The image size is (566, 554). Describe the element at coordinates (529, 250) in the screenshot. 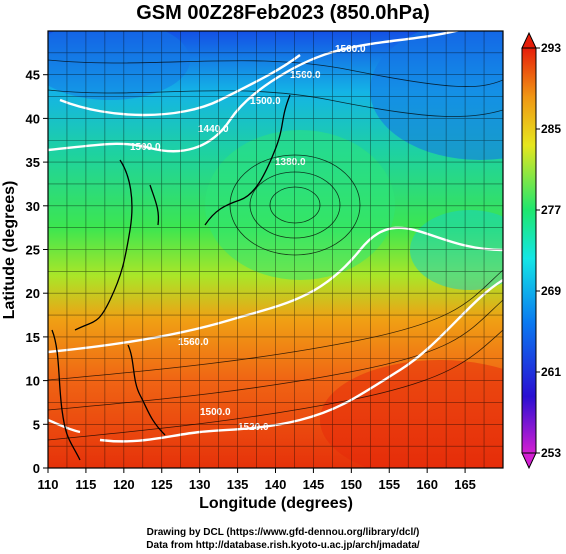

I see `colorbar-body` at that location.